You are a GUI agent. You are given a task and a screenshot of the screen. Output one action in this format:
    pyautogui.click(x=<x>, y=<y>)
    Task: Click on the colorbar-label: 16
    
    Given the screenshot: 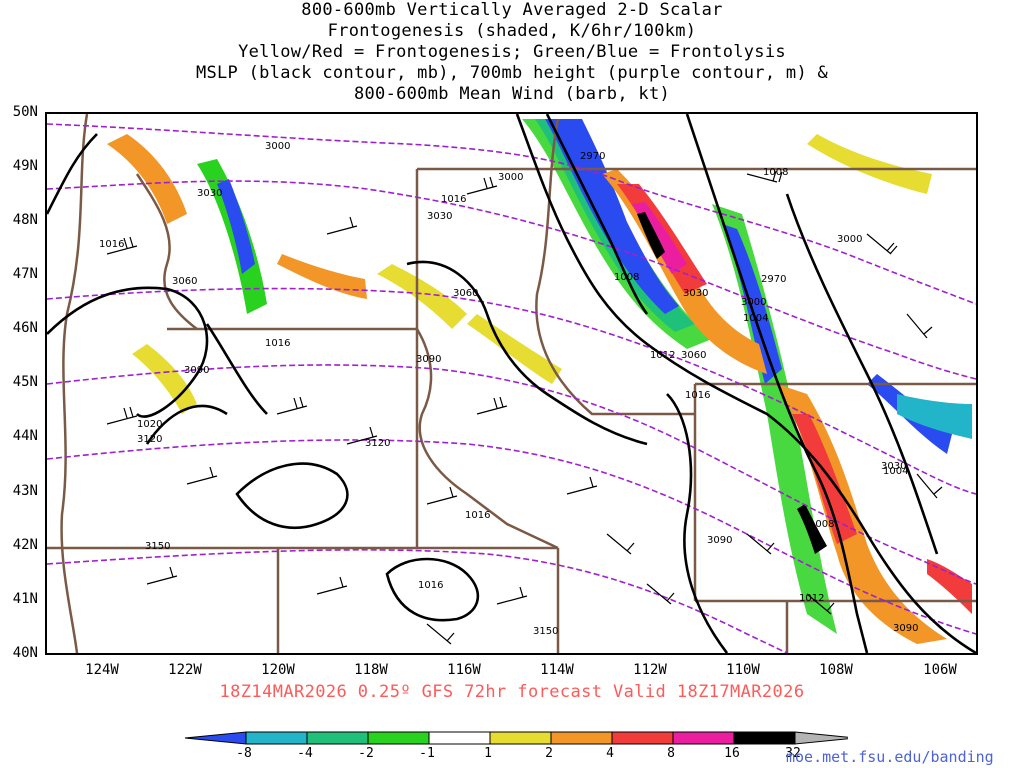 What is the action you would take?
    pyautogui.click(x=732, y=753)
    